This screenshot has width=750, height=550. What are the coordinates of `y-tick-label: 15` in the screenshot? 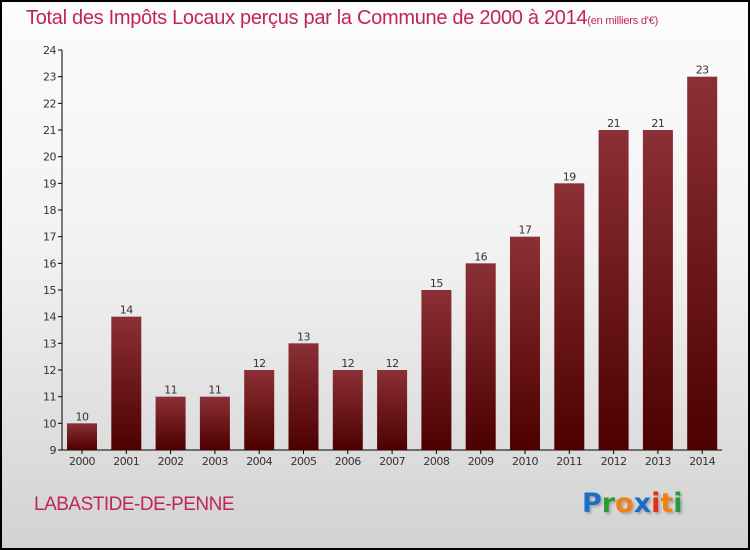 It's located at (49, 290).